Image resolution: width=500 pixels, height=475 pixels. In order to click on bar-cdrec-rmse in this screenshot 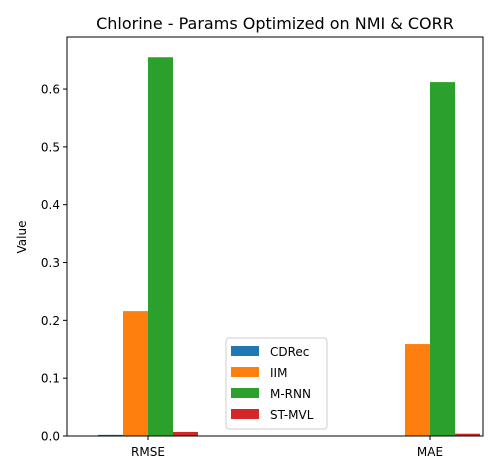, I will do `click(110, 435)`.